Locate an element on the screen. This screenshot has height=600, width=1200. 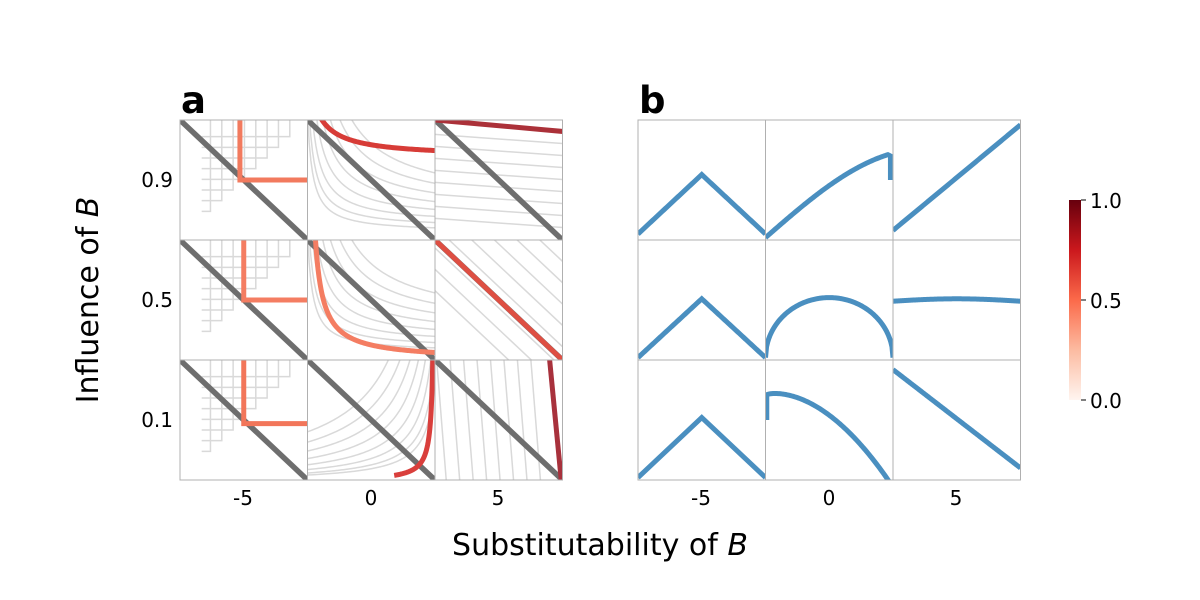
y-tick-label-0.1: 0.1 is located at coordinates (157, 420).